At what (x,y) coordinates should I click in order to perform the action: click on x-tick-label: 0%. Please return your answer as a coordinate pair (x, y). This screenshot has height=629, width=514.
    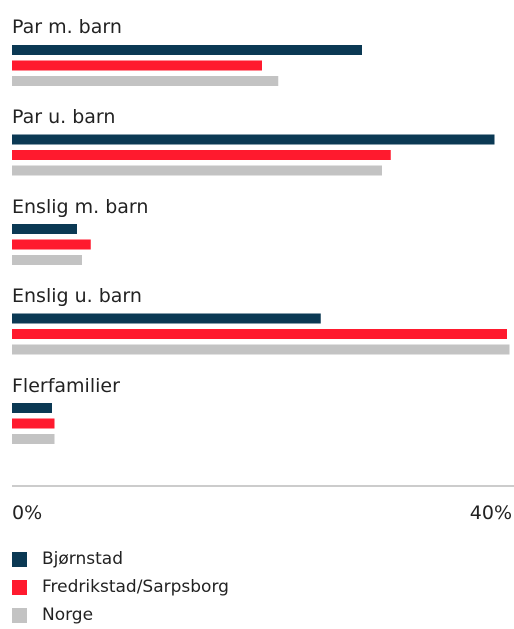
    Looking at the image, I should click on (27, 513).